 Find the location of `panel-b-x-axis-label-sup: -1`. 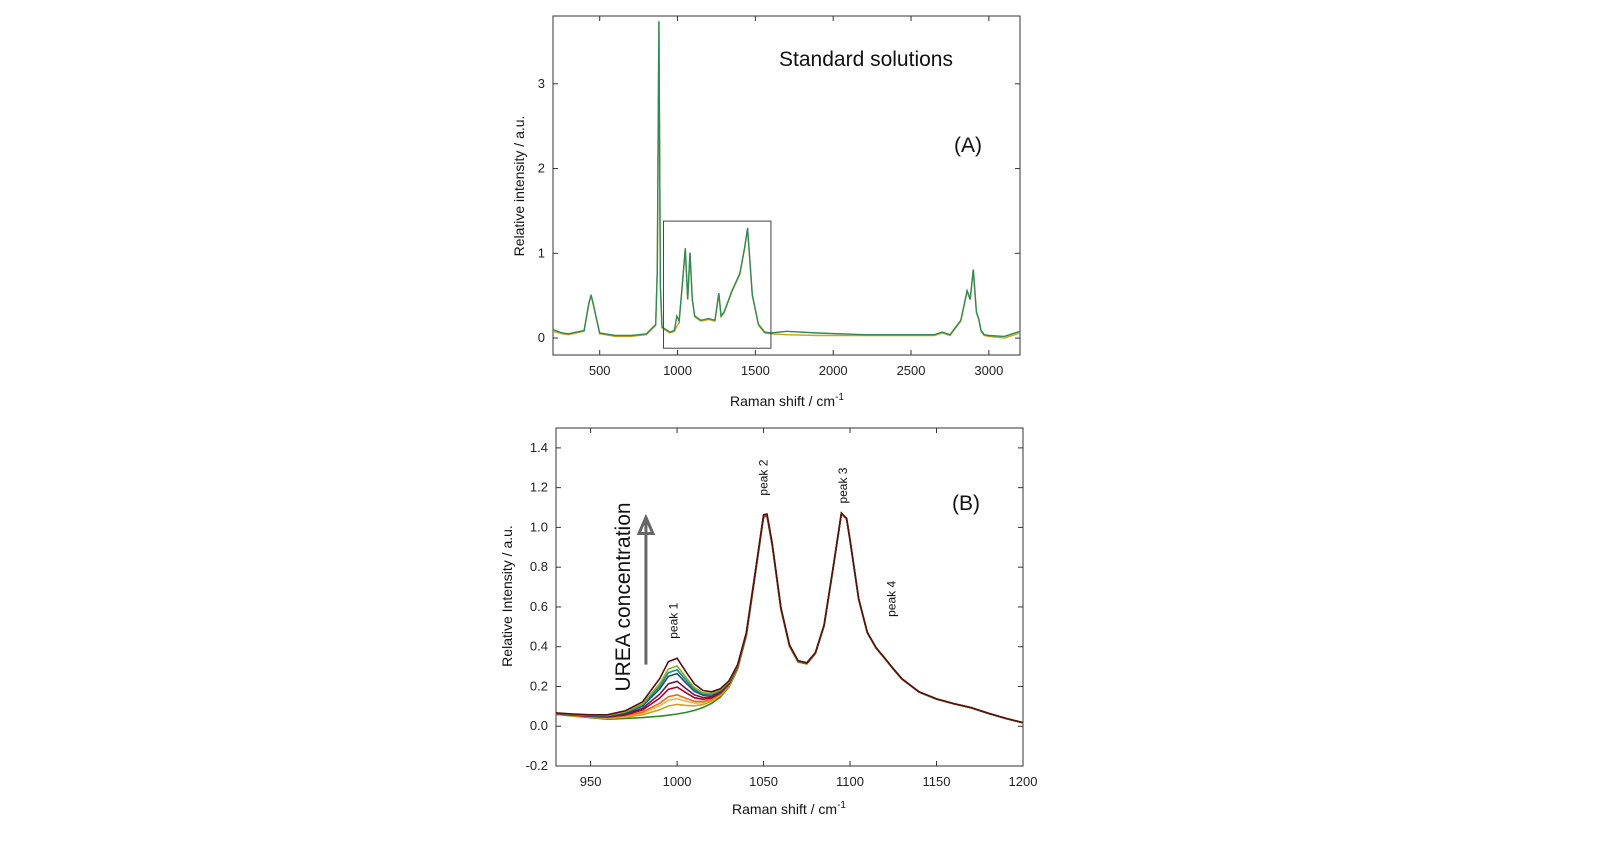

panel-b-x-axis-label-sup: -1 is located at coordinates (841, 805).